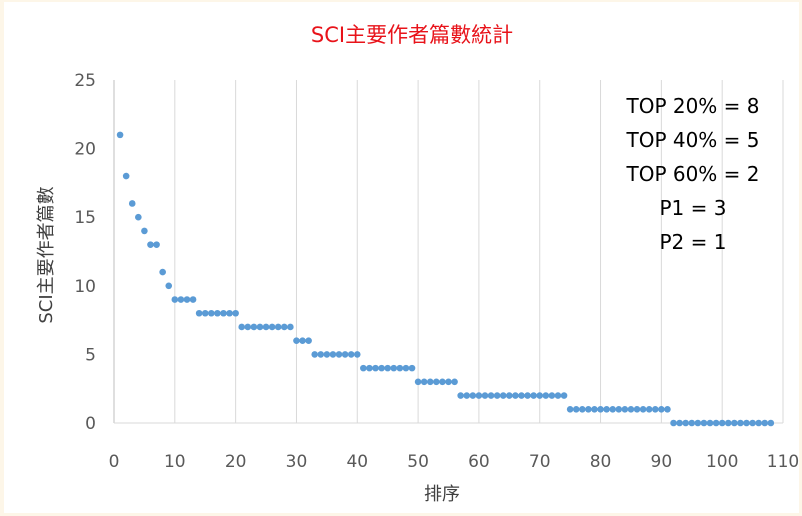  I want to click on annotation-text: TOP 60% = 2, so click(692, 174).